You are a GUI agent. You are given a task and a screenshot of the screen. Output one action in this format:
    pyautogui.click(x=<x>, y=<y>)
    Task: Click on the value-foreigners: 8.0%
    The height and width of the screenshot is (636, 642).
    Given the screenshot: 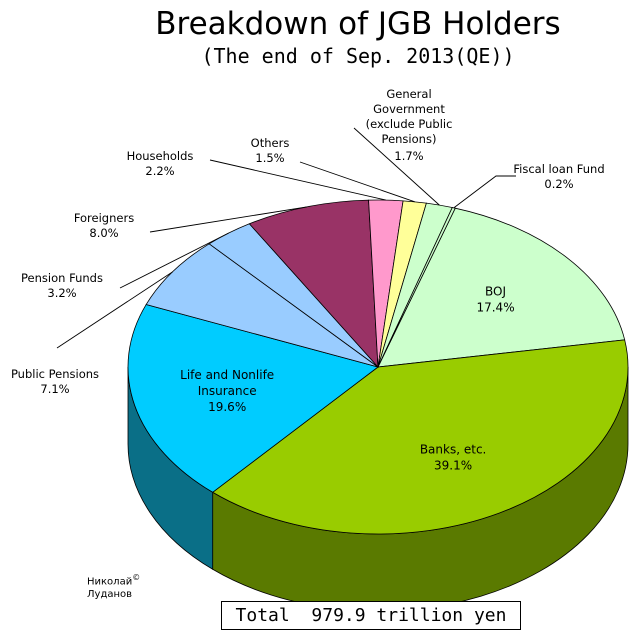 What is the action you would take?
    pyautogui.click(x=103, y=233)
    